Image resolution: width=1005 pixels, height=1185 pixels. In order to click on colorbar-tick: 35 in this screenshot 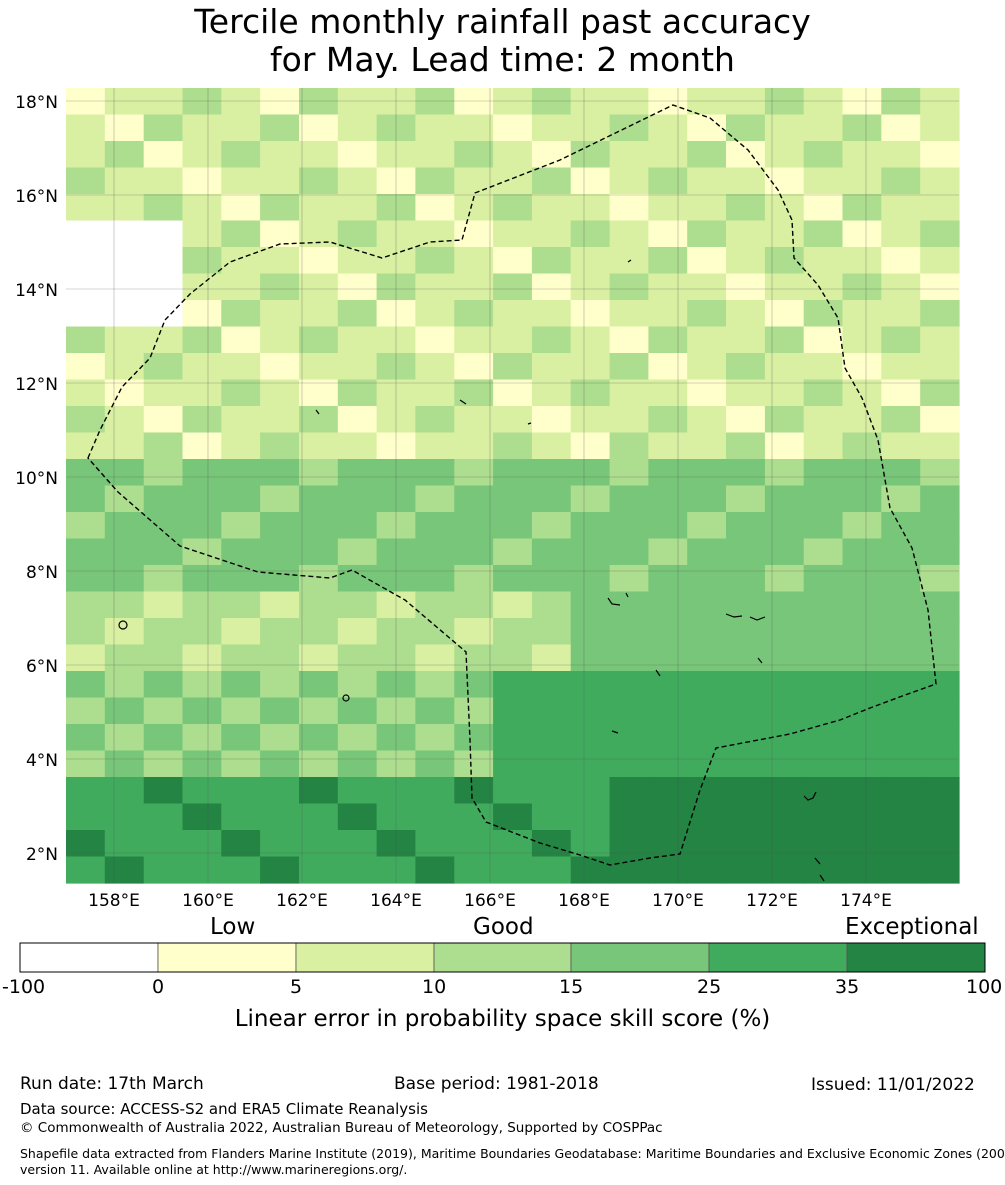, I will do `click(847, 987)`.